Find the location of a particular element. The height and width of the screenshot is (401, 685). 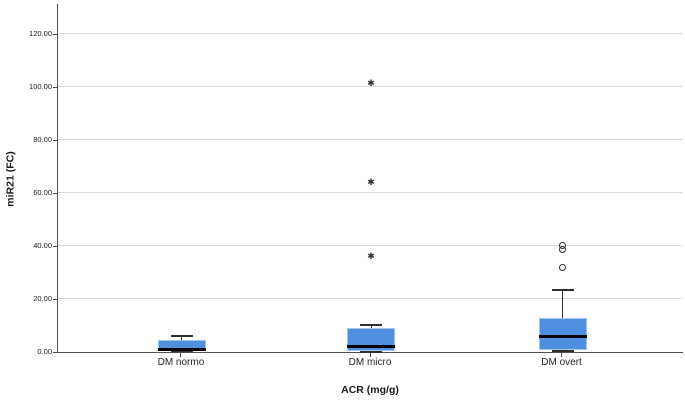

x-axis-title: ACR (mg/g) is located at coordinates (370, 390).